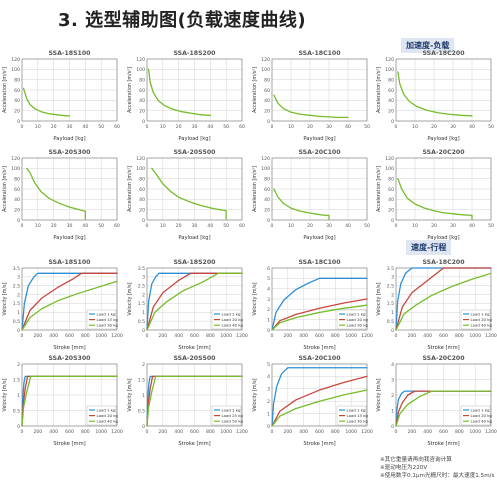  I want to click on legend-label: Load 50 kg, so click(233, 421).